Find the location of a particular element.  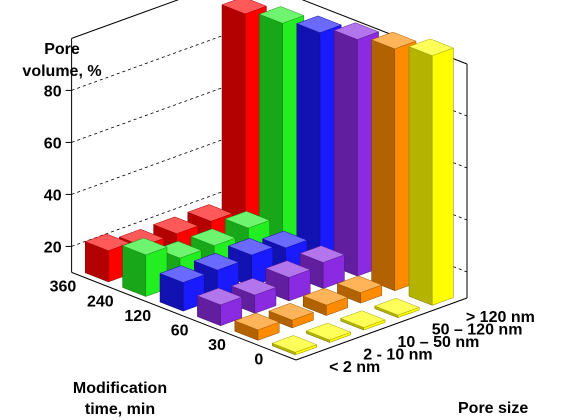

time-tick-label-120: 120 is located at coordinates (137, 316).